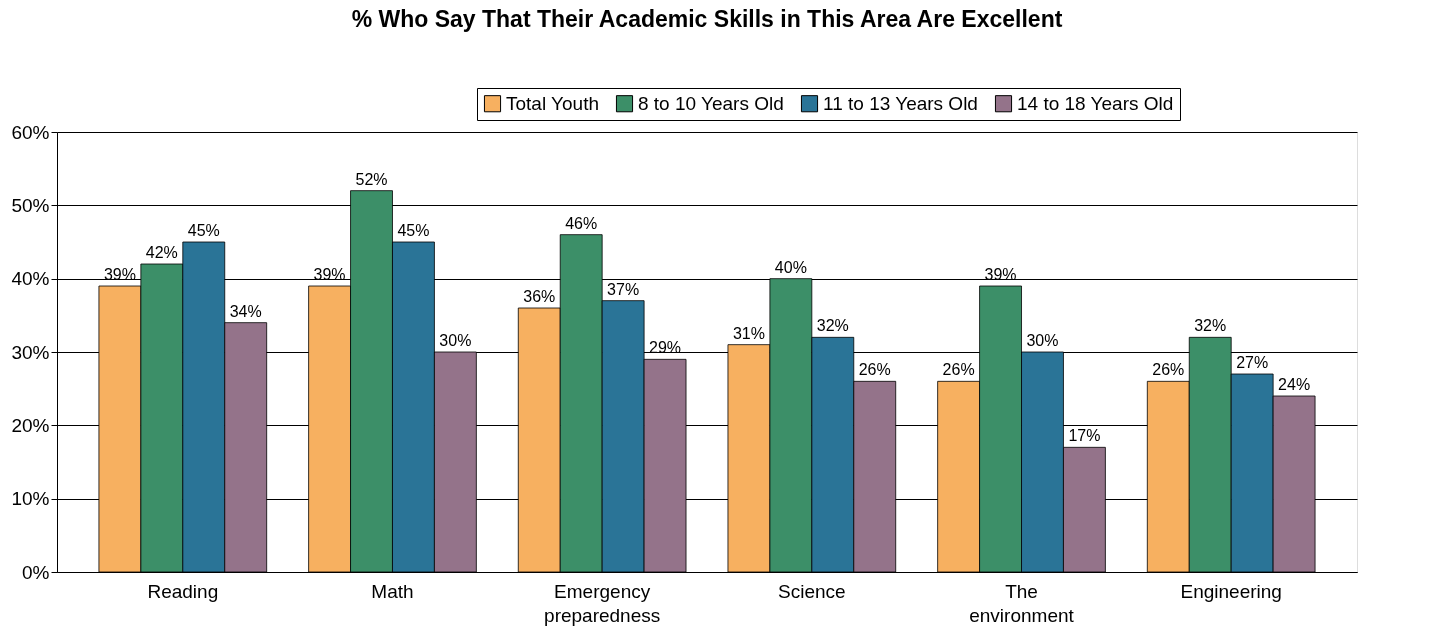 The height and width of the screenshot is (634, 1439). What do you see at coordinates (1294, 384) in the screenshot?
I see `data-label: 24%` at bounding box center [1294, 384].